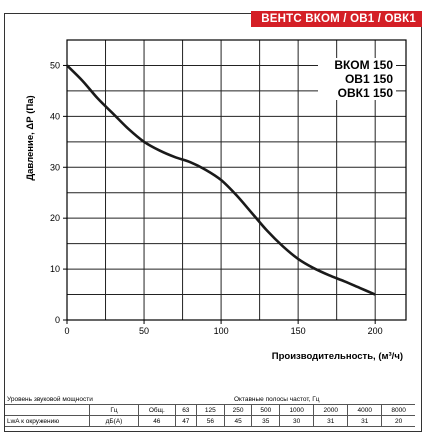  I want to click on y-tick-label: 30, so click(55, 167).